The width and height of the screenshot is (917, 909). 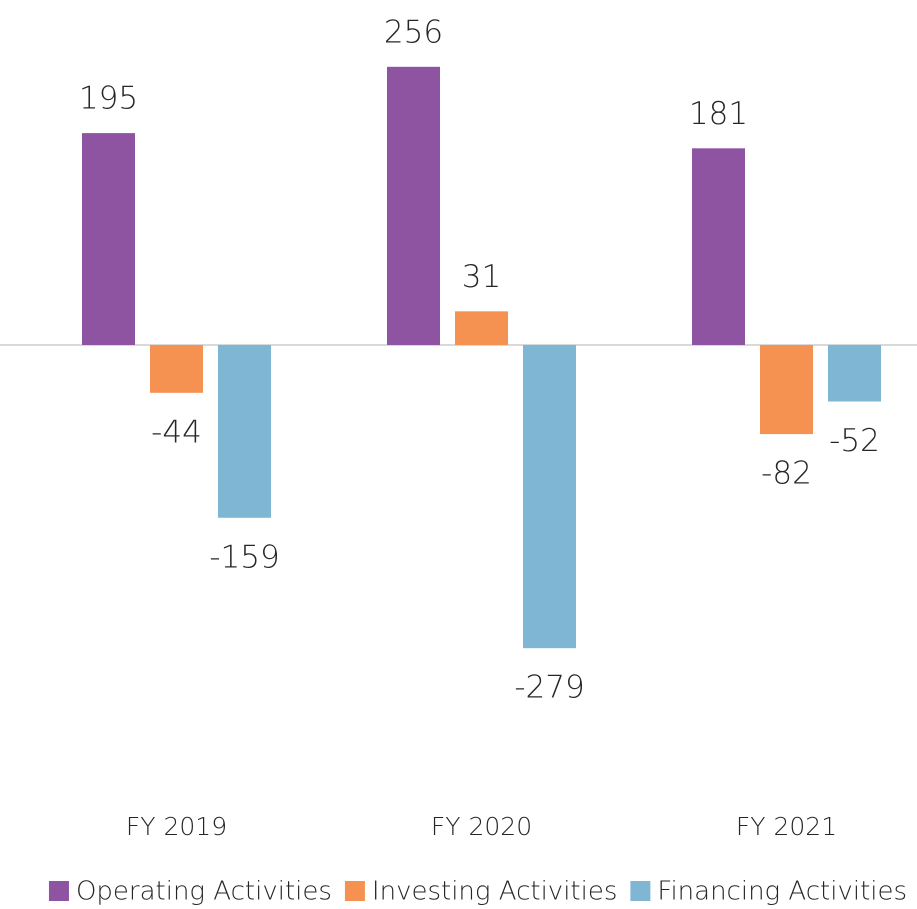 What do you see at coordinates (718, 114) in the screenshot?
I see `data-label: 181` at bounding box center [718, 114].